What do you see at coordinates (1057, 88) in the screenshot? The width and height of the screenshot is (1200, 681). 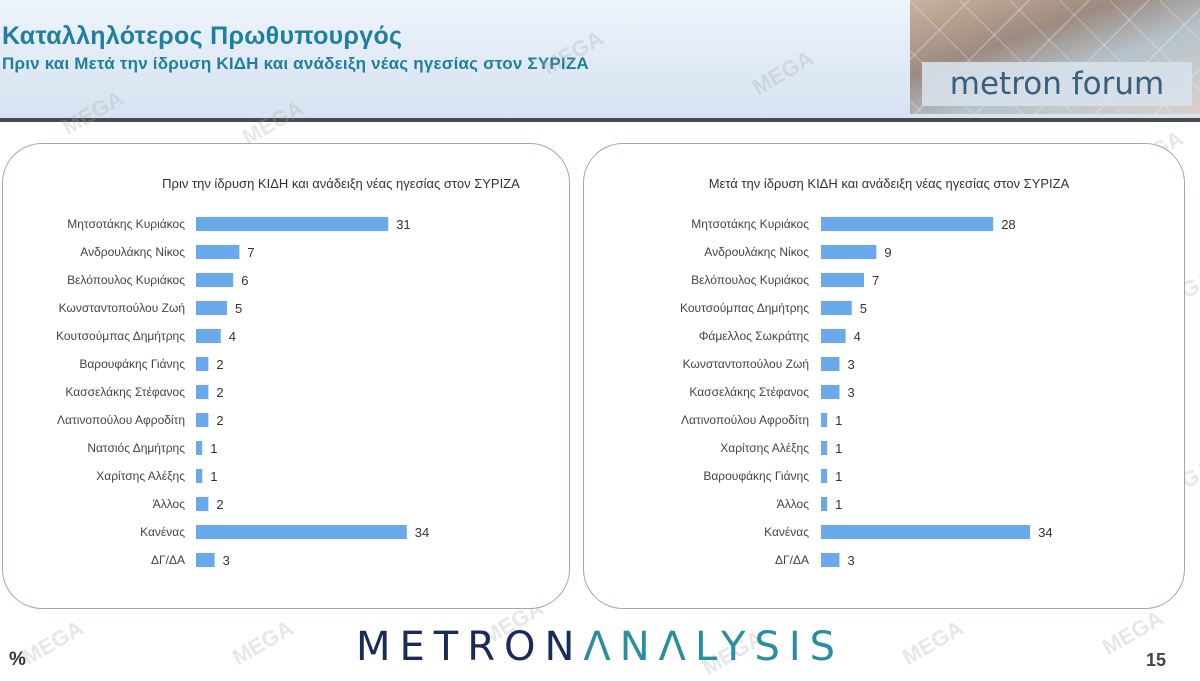 I see `metron-forum-logo-text: metron forum 2.0` at bounding box center [1057, 88].